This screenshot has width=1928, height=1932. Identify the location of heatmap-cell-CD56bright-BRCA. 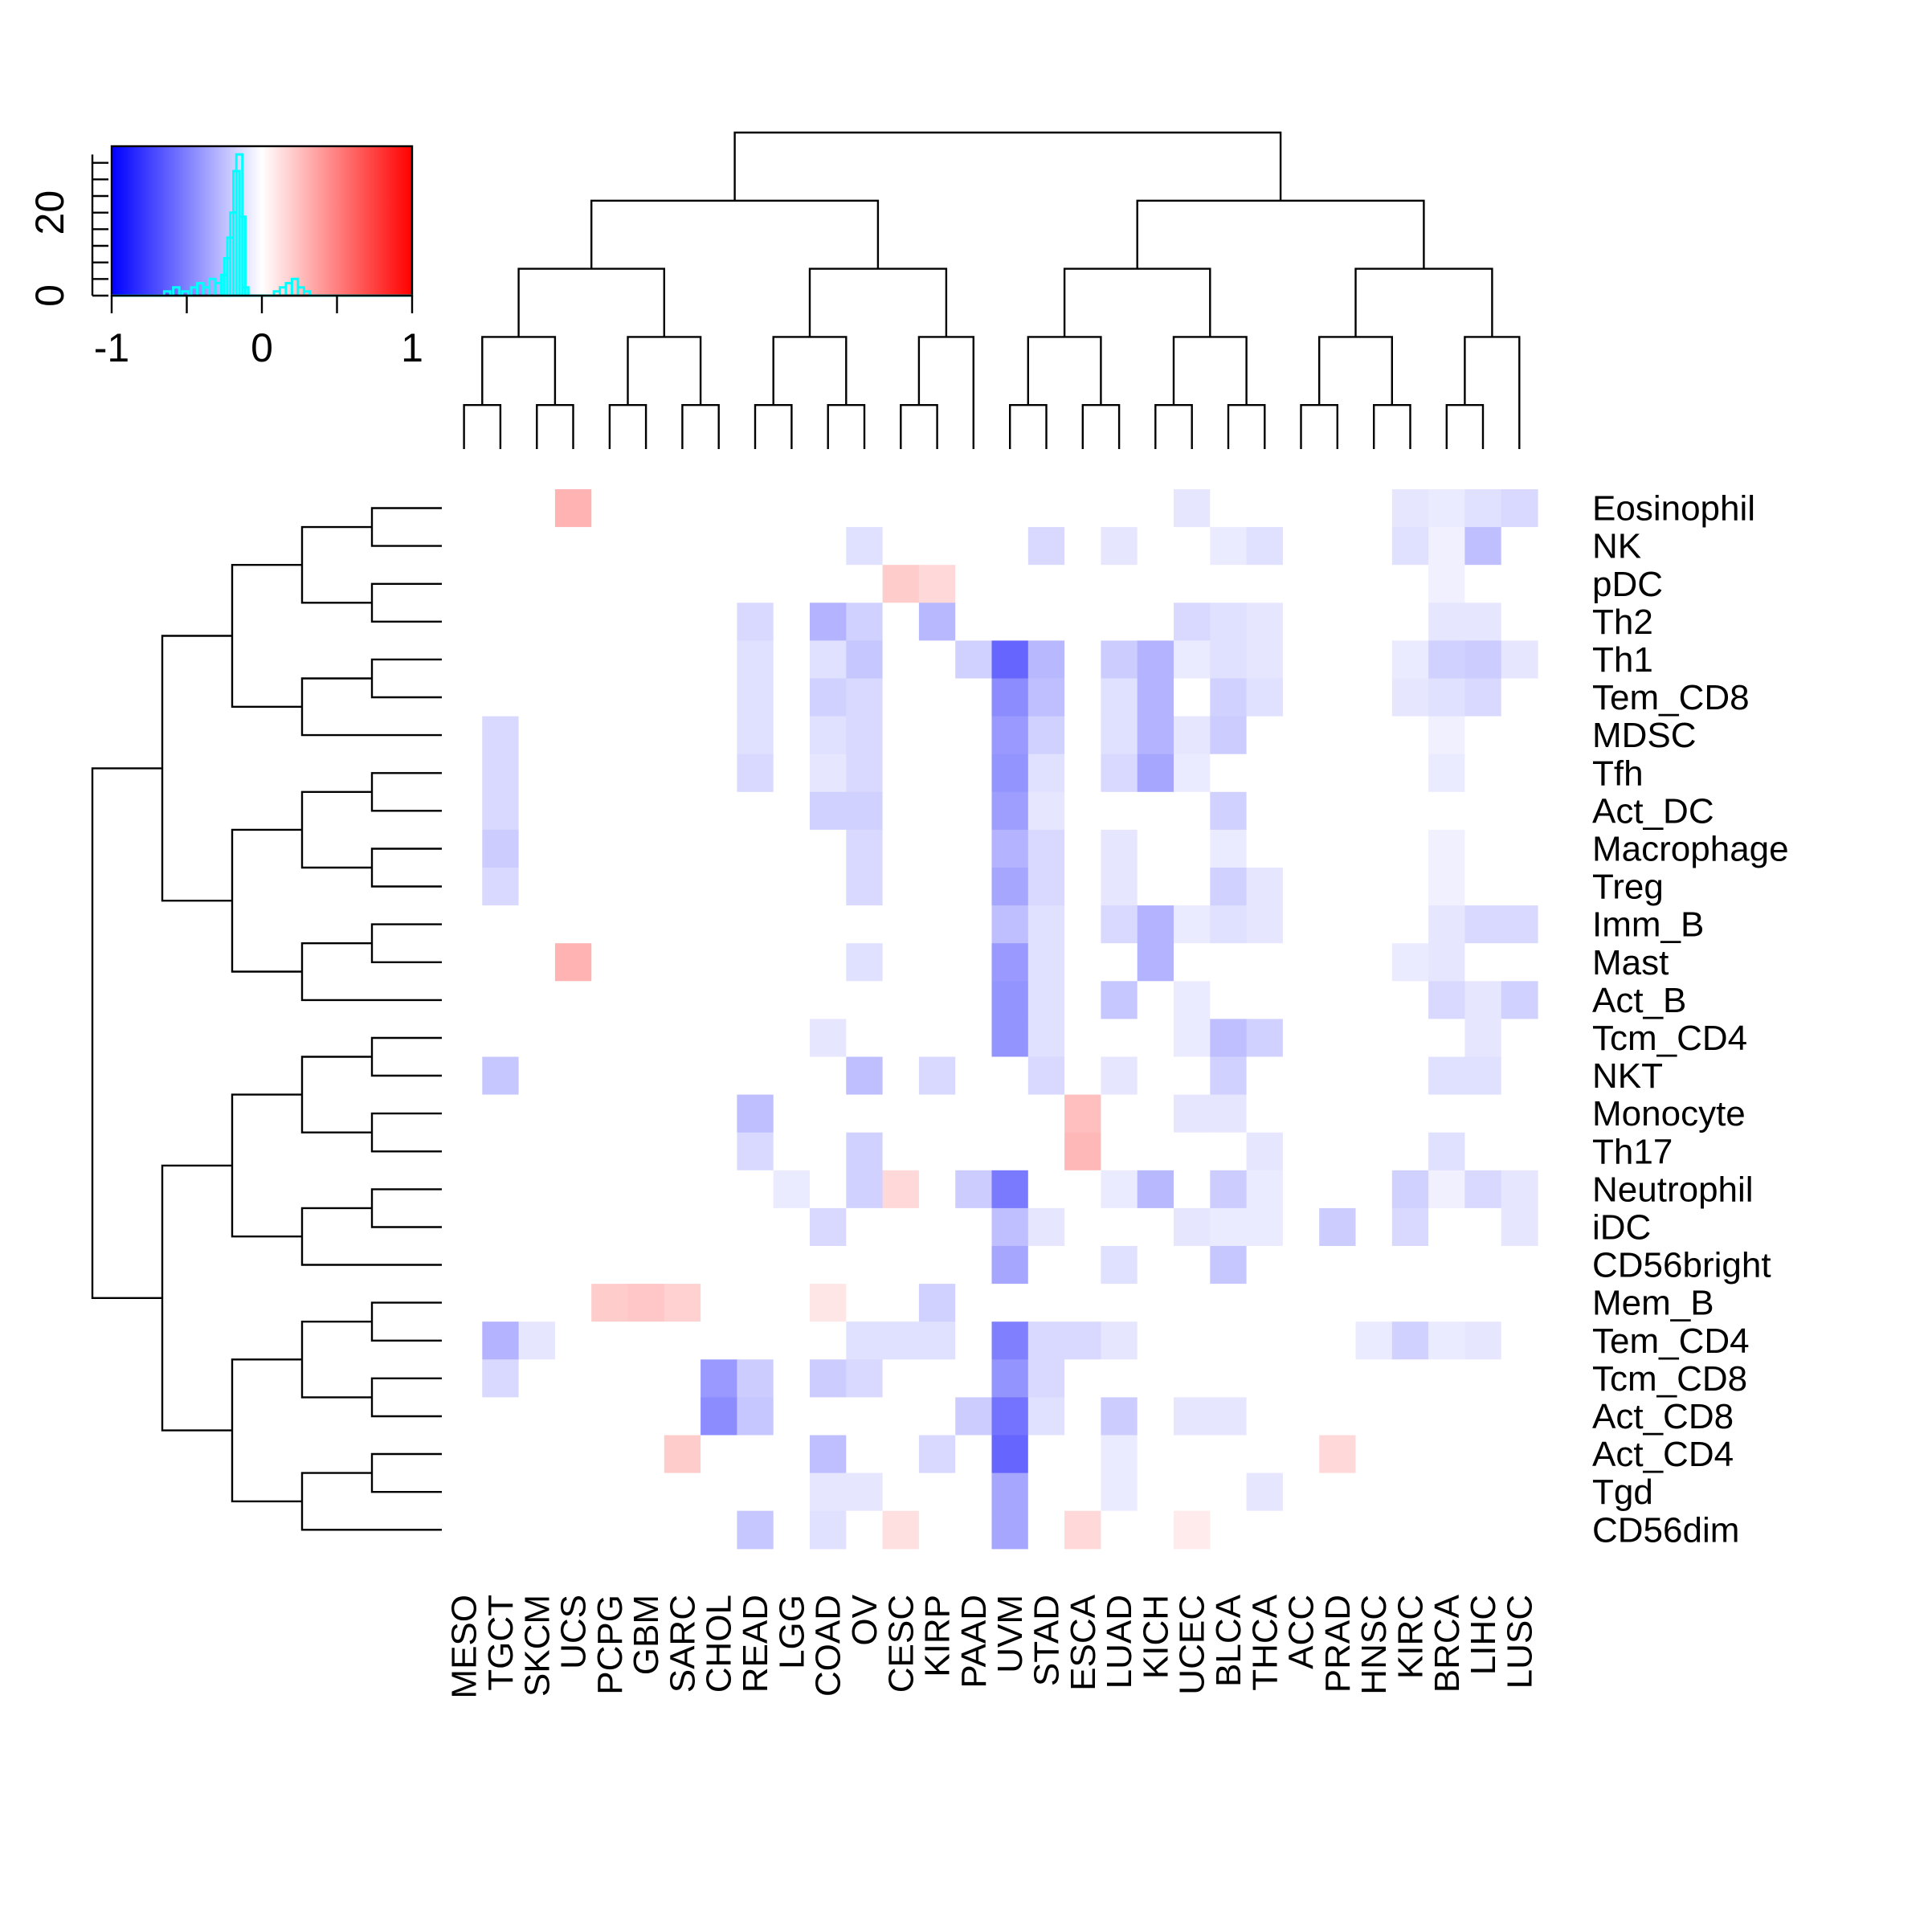
(1446, 1265).